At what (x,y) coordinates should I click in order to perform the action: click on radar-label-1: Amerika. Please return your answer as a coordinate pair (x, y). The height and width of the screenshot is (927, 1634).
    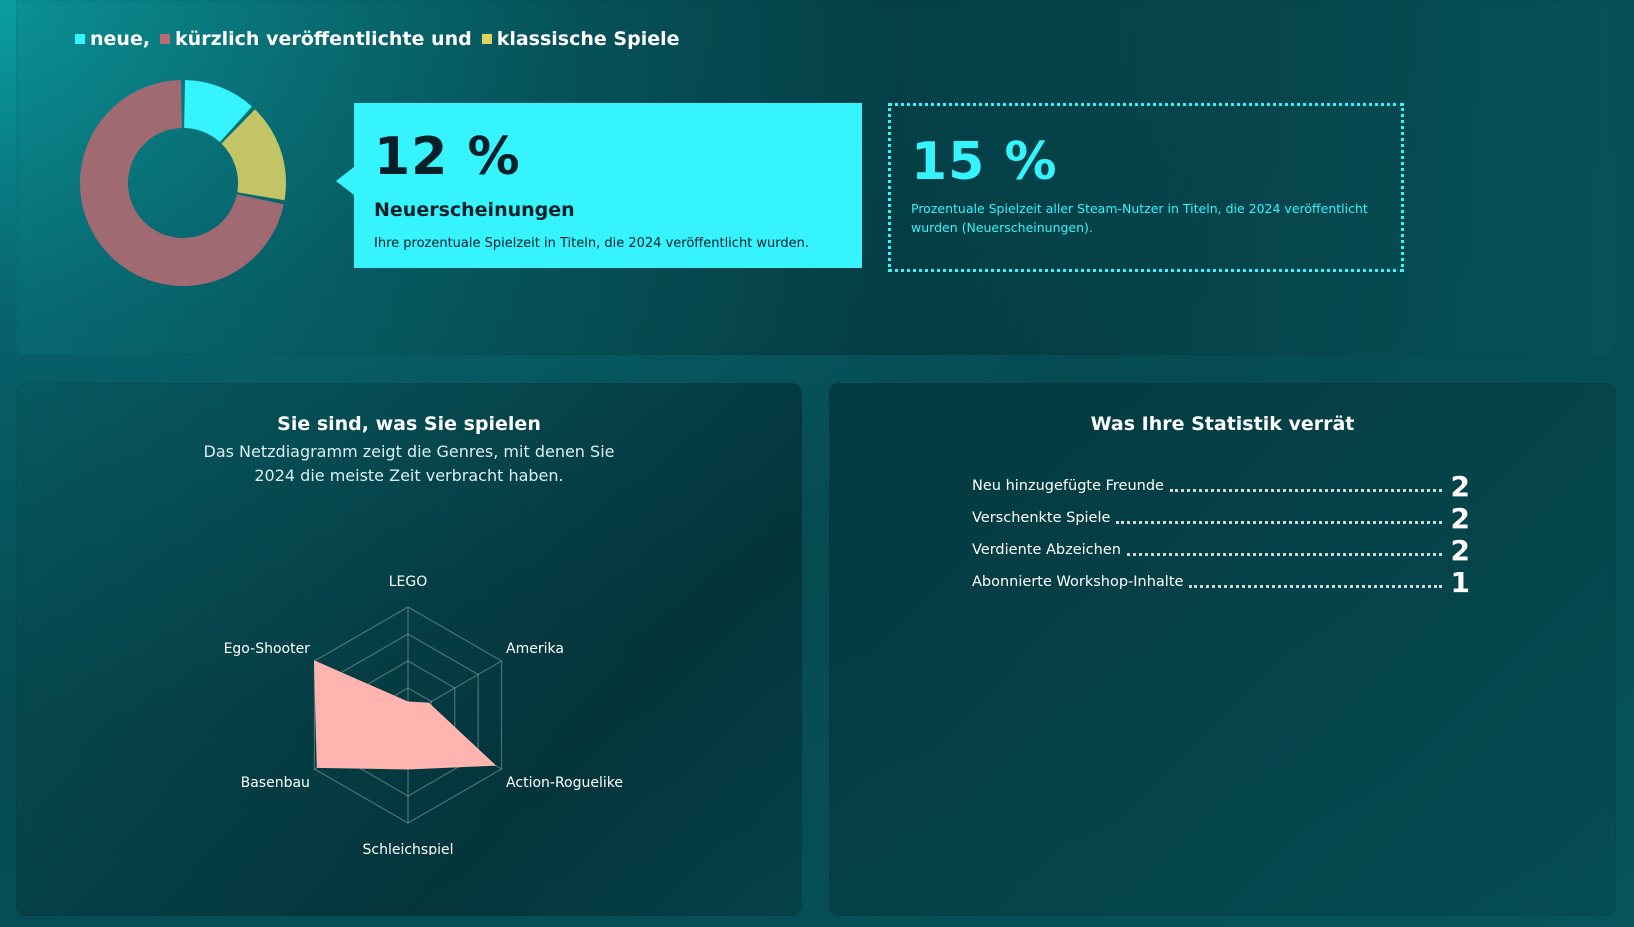
    Looking at the image, I should click on (535, 649).